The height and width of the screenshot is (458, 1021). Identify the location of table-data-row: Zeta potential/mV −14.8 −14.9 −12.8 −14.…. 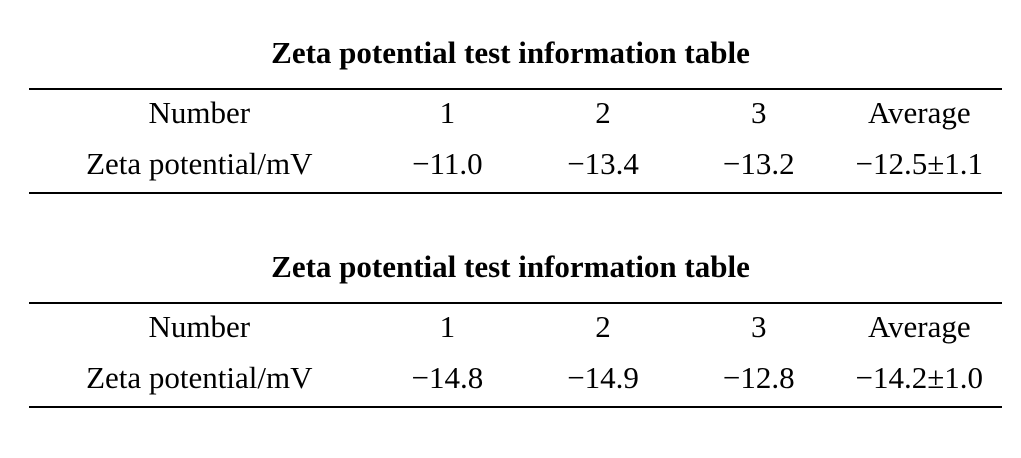
(515, 378).